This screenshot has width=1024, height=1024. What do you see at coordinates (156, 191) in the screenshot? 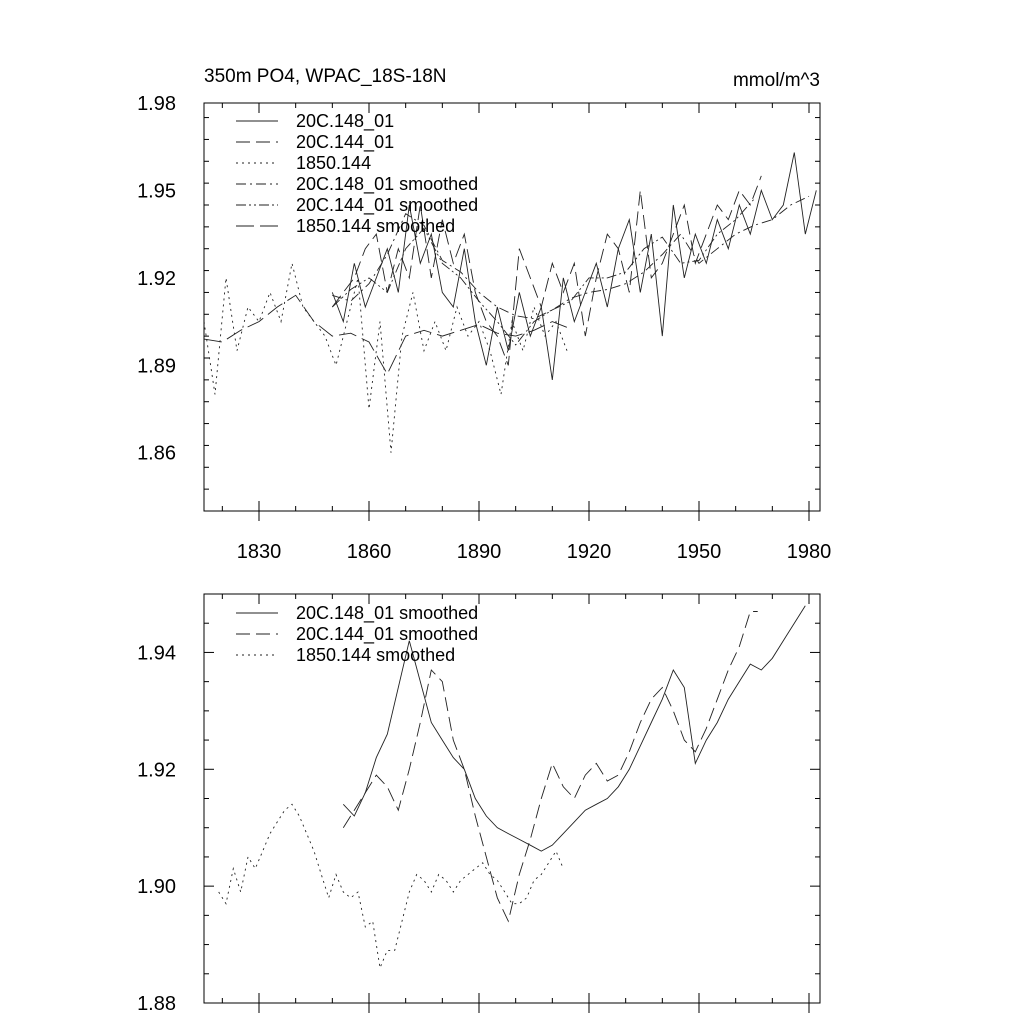
I see `y-tick-label: 1.95` at bounding box center [156, 191].